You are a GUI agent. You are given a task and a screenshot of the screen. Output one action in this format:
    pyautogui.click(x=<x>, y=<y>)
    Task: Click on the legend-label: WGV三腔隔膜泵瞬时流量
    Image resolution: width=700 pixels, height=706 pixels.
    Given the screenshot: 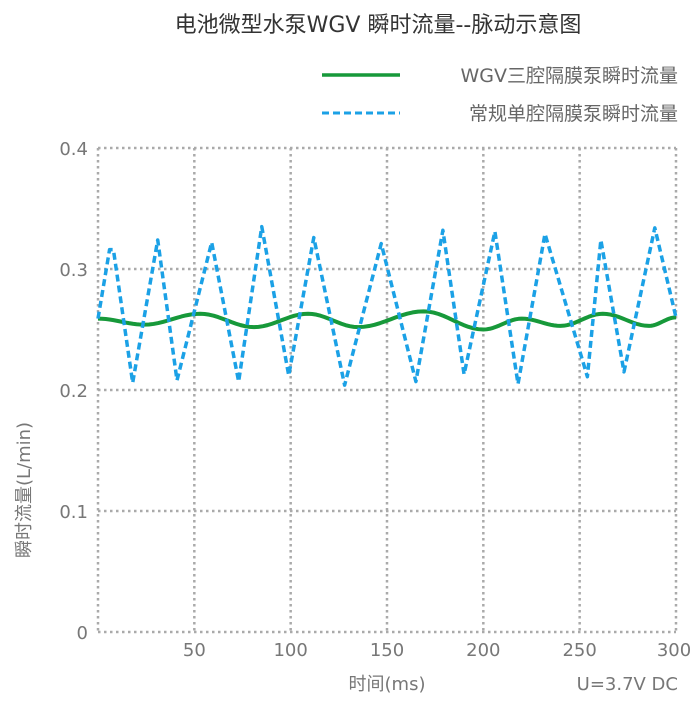 What is the action you would take?
    pyautogui.click(x=569, y=76)
    